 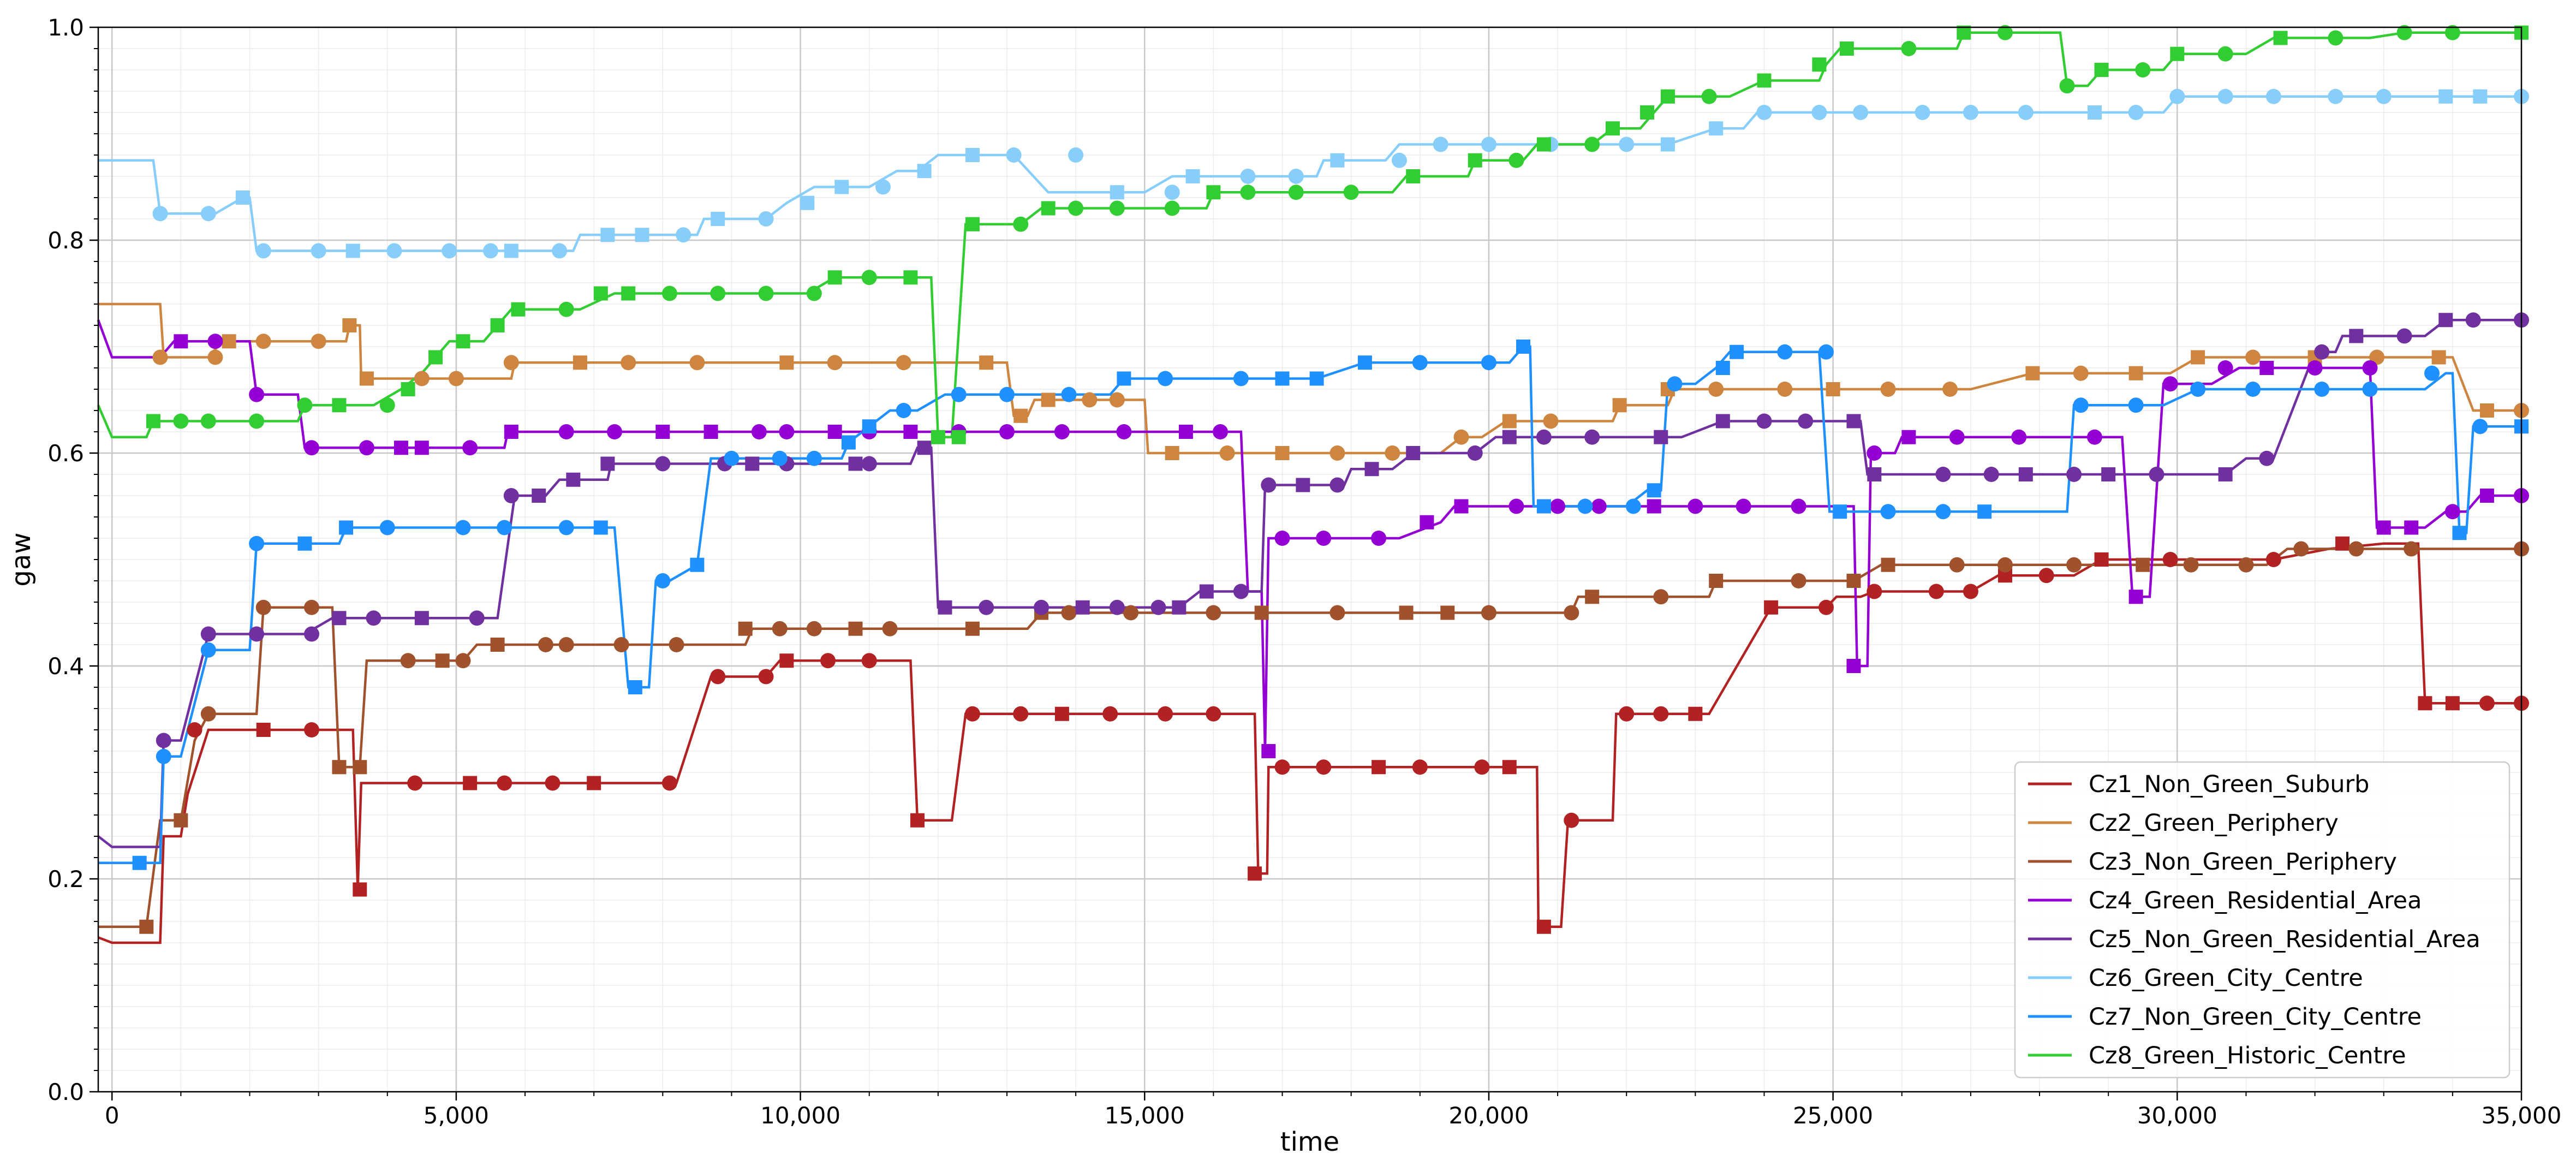 I want to click on legend-label: Cz6_Green_City_Centre, so click(x=2226, y=978).